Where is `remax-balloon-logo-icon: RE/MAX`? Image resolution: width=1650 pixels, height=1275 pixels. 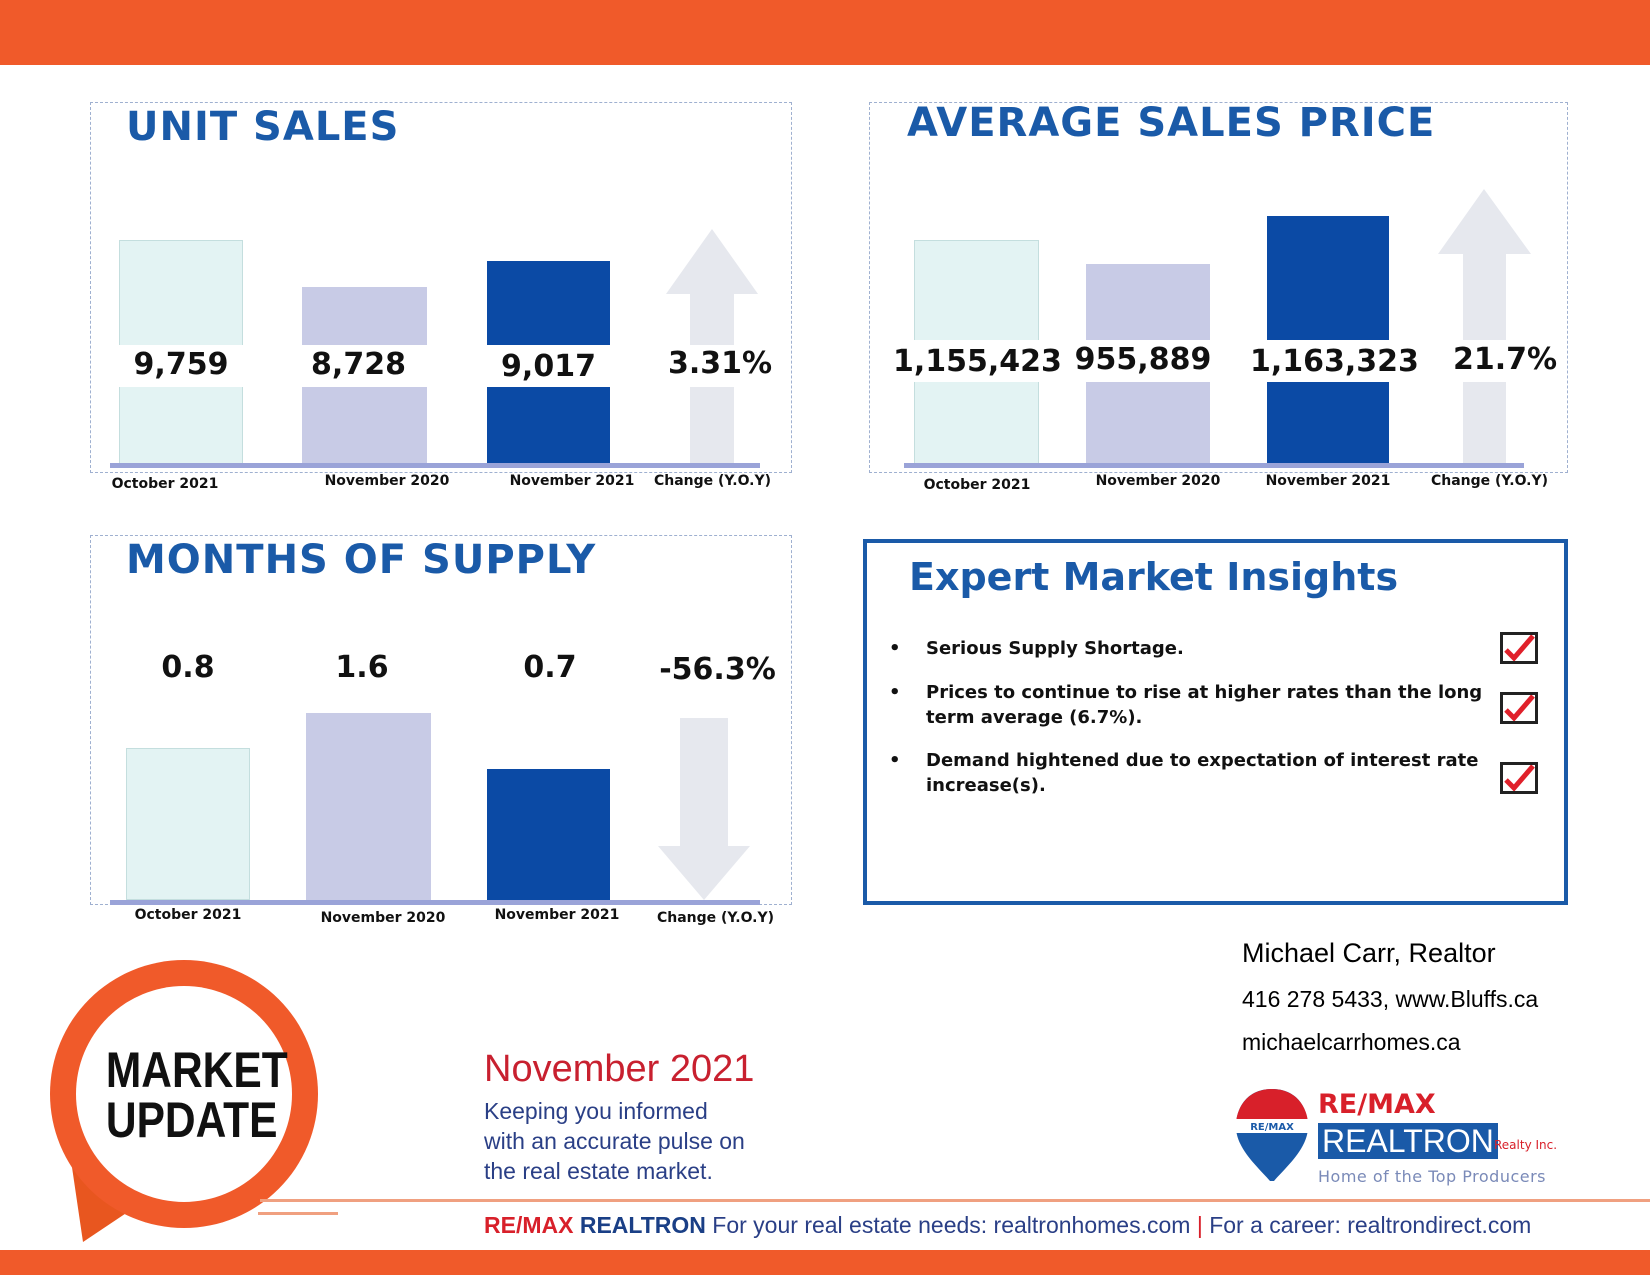 remax-balloon-logo-icon: RE/MAX is located at coordinates (1272, 1135).